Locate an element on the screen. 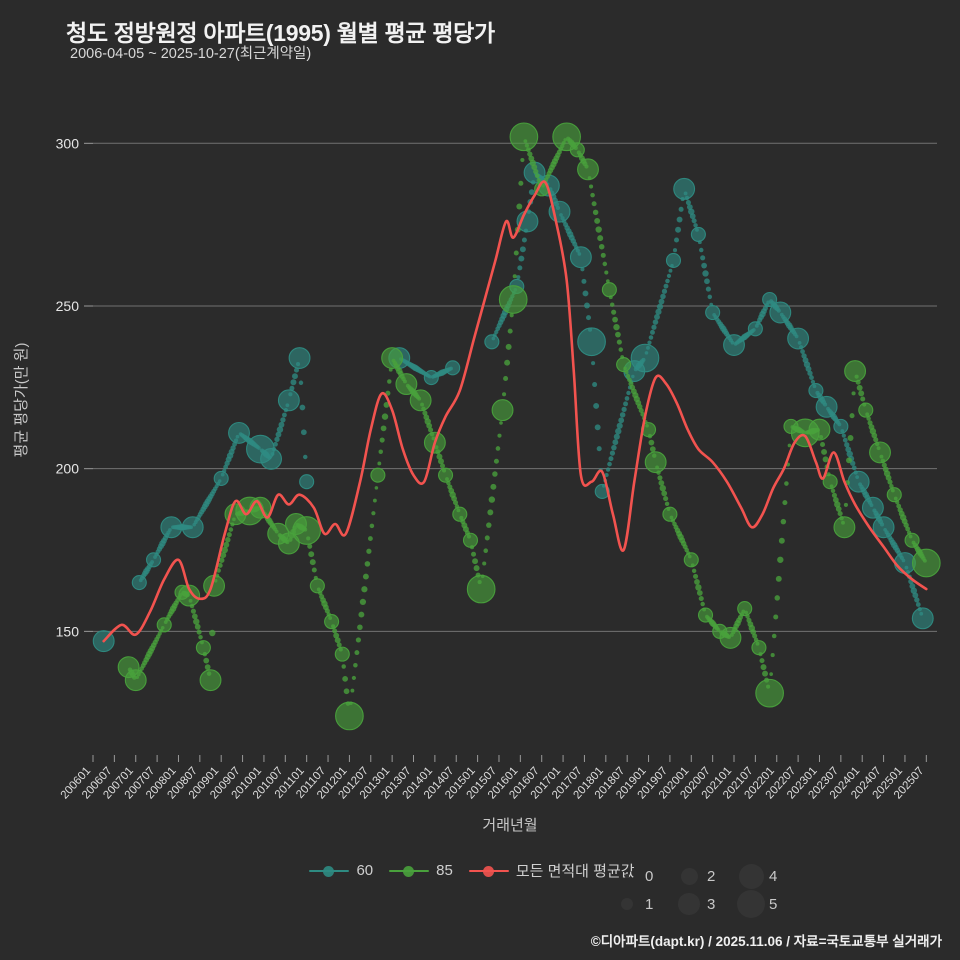  y-tick-label-3: 300 is located at coordinates (68, 143).